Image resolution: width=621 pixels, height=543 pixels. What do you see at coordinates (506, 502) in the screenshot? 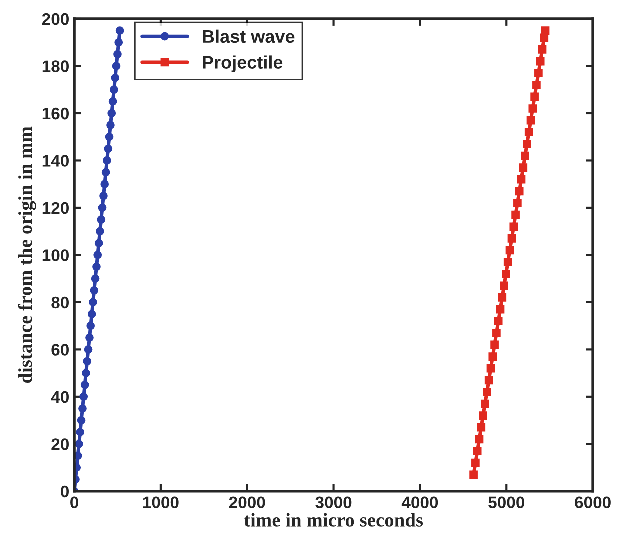
I see `x-tick-label: 5000` at bounding box center [506, 502].